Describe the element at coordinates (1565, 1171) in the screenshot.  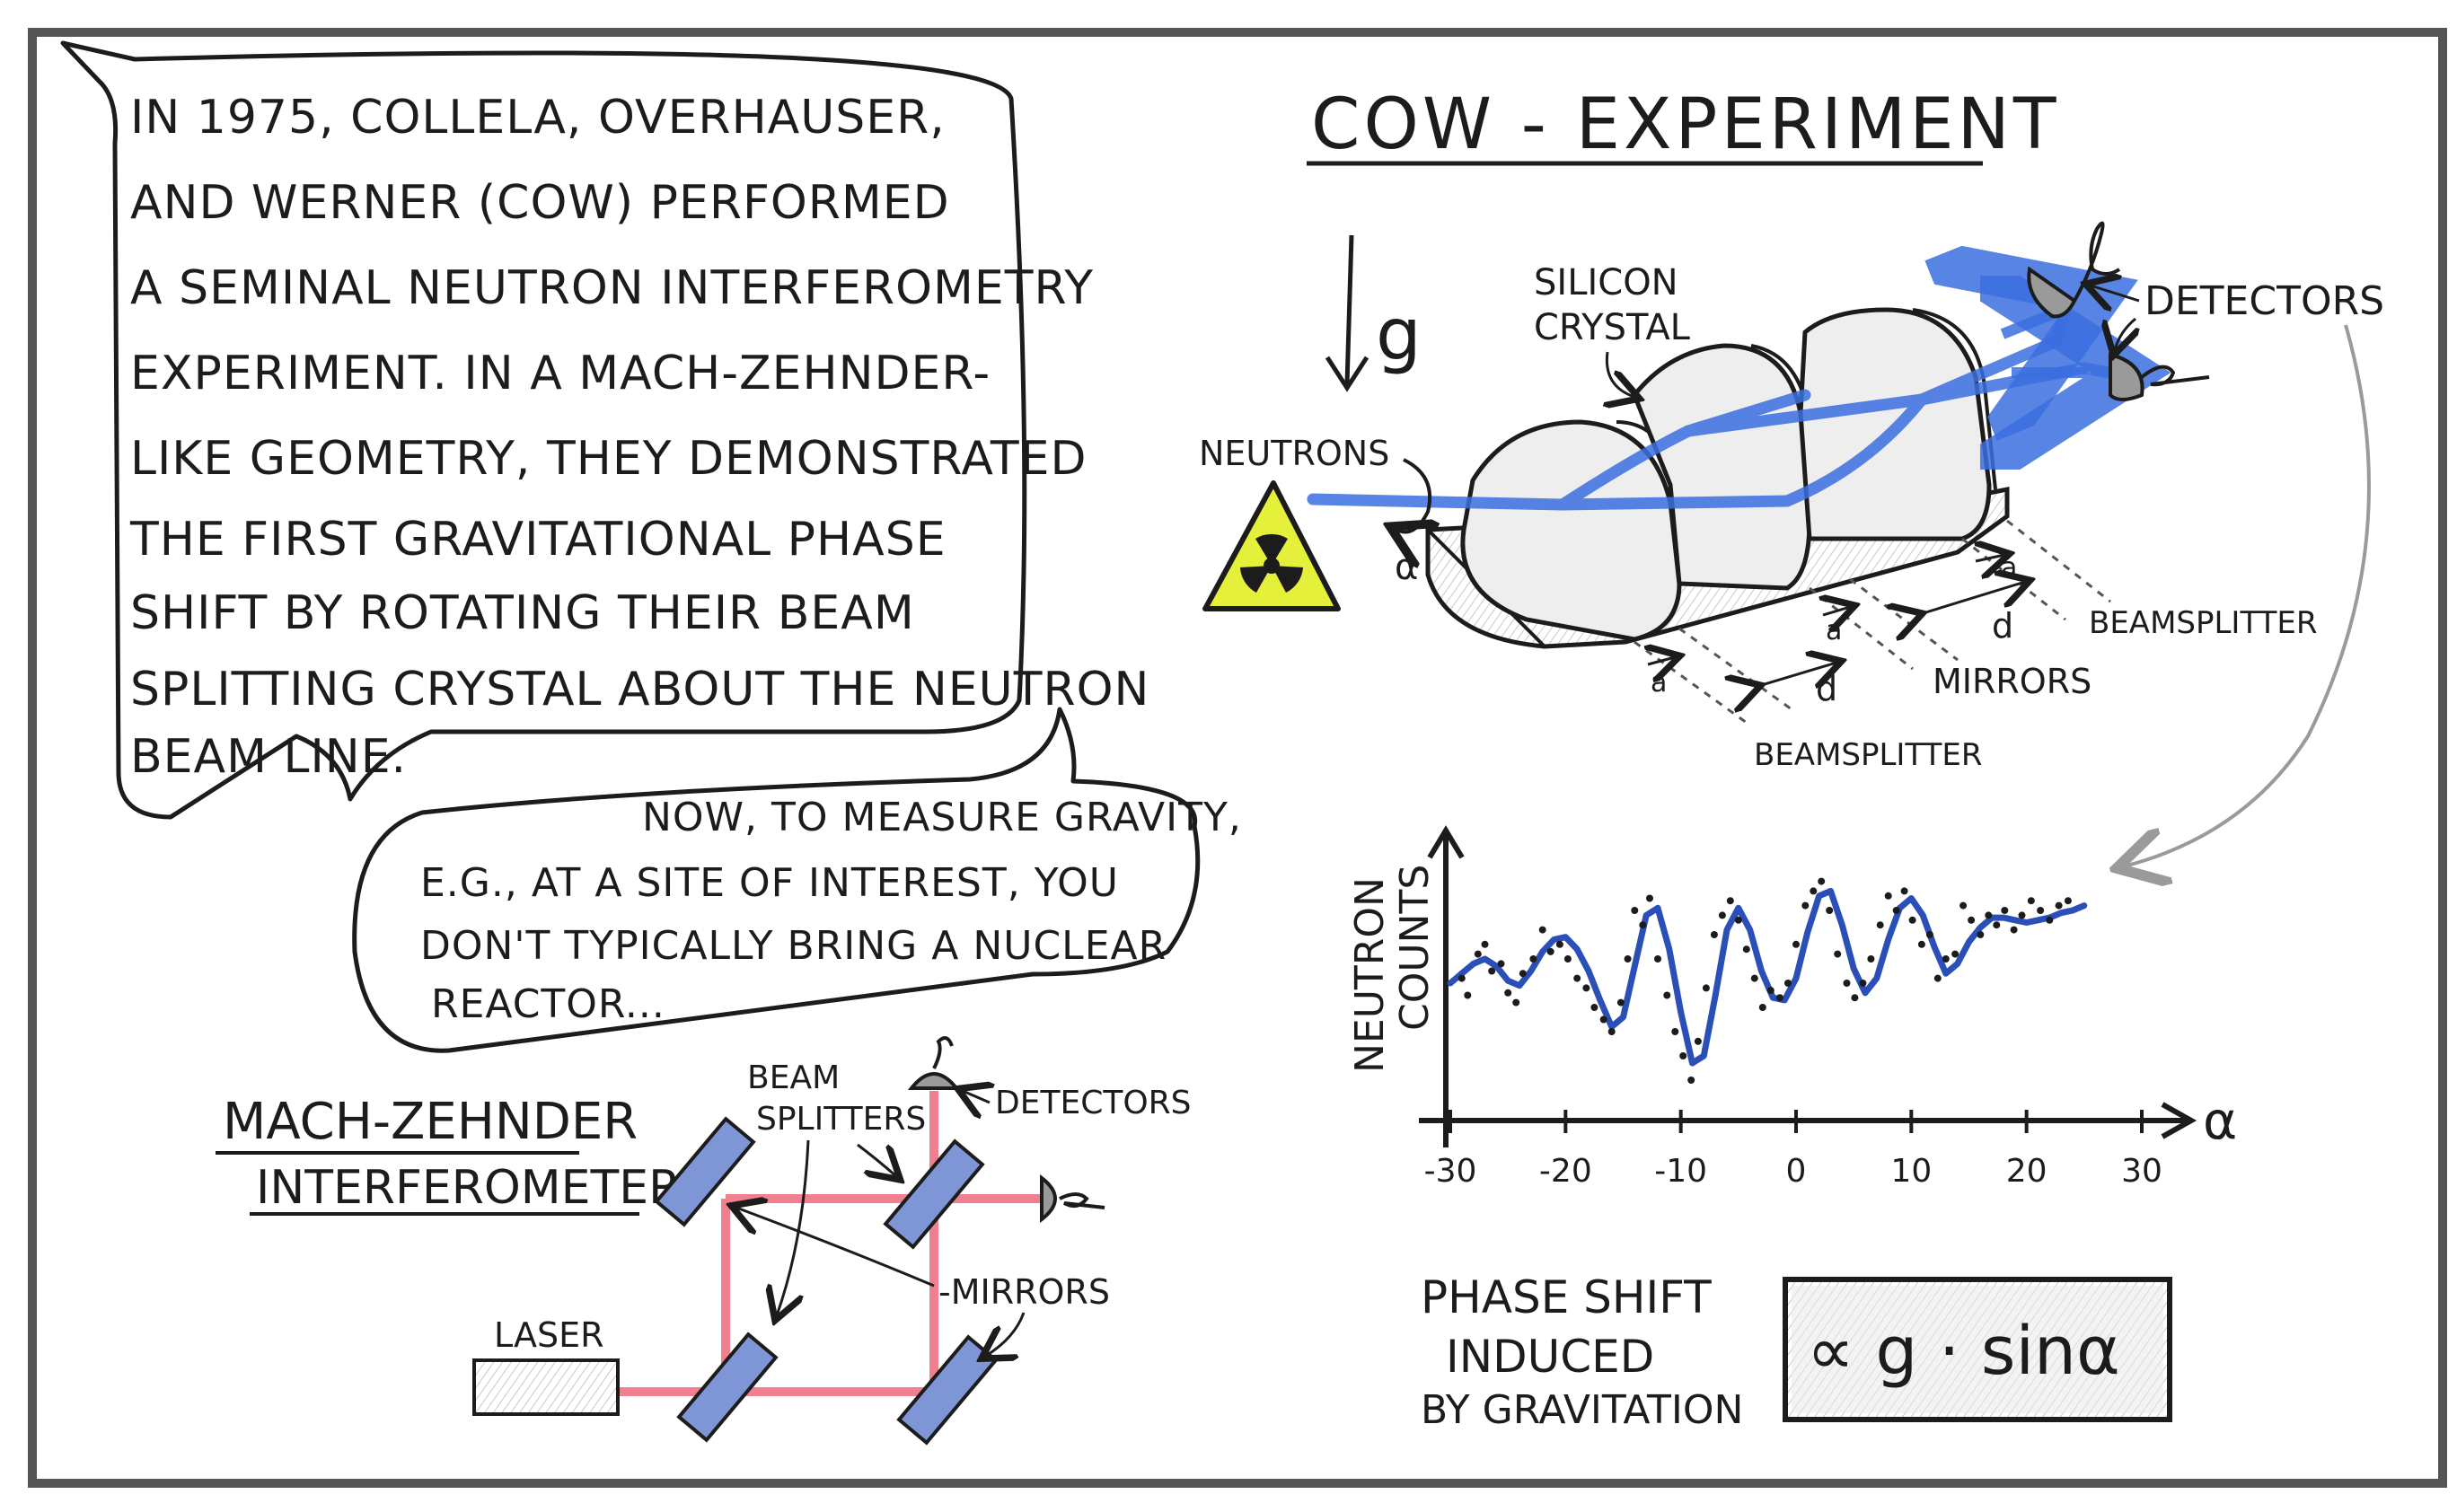
I see `x-tick-label: -20` at that location.